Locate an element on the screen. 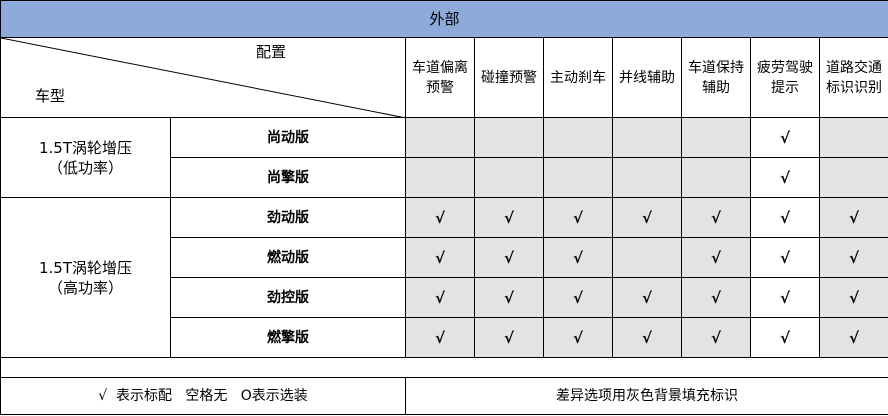 This screenshot has width=888, height=416. trim-cell: 燃擎版 is located at coordinates (288, 337).